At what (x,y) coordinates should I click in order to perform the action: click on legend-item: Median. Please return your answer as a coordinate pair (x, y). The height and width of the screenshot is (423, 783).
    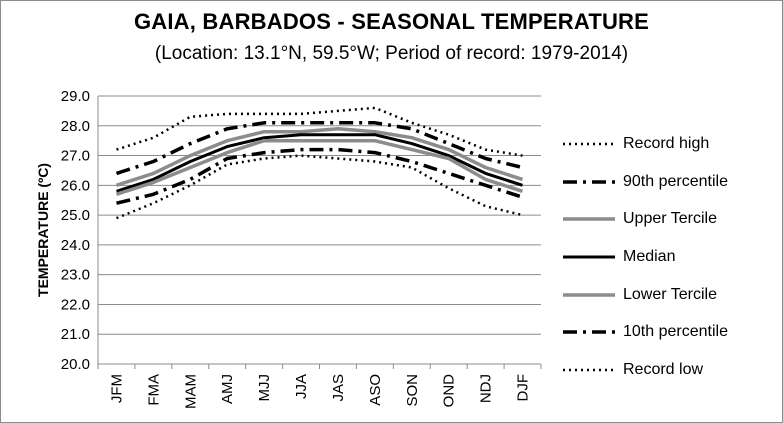
    Looking at the image, I should click on (668, 257).